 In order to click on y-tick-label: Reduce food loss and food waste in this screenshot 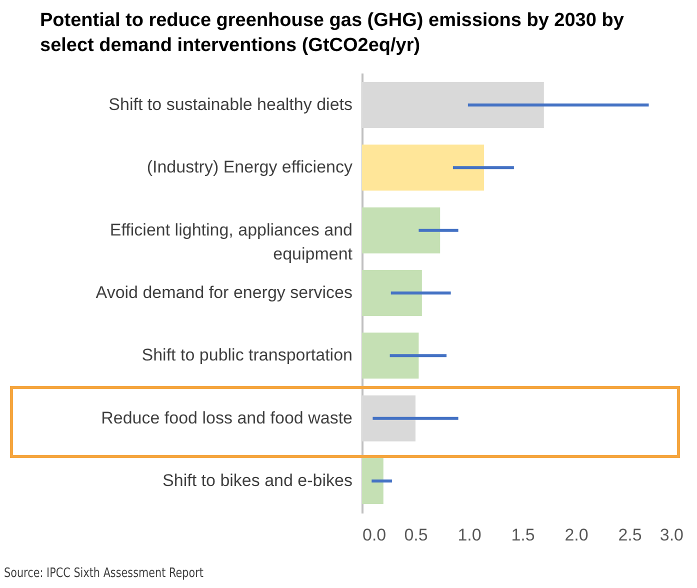, I will do `click(226, 418)`.